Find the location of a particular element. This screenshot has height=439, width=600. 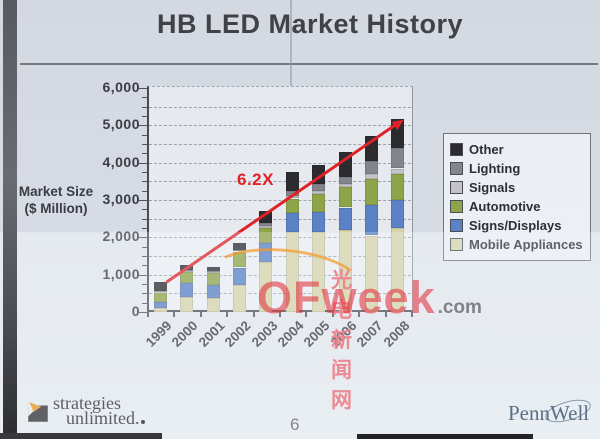

y-tick-label-1-000: 1,000 is located at coordinates (121, 273).